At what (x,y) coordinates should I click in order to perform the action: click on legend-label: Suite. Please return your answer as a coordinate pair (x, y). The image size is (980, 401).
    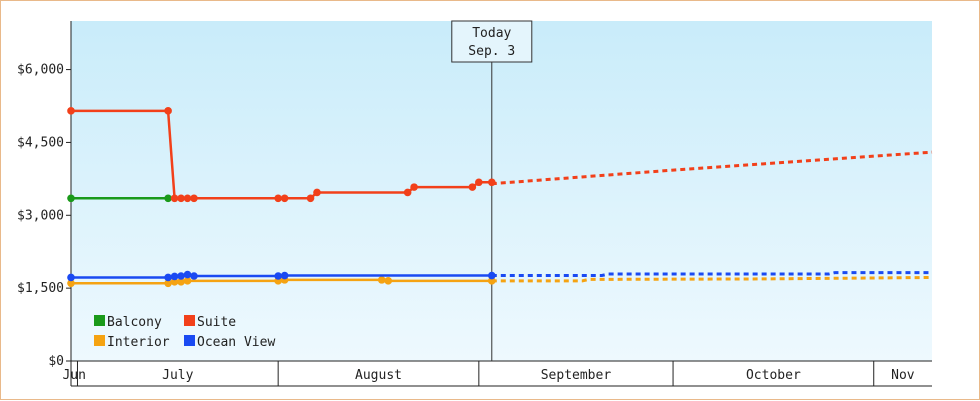
    Looking at the image, I should click on (216, 322).